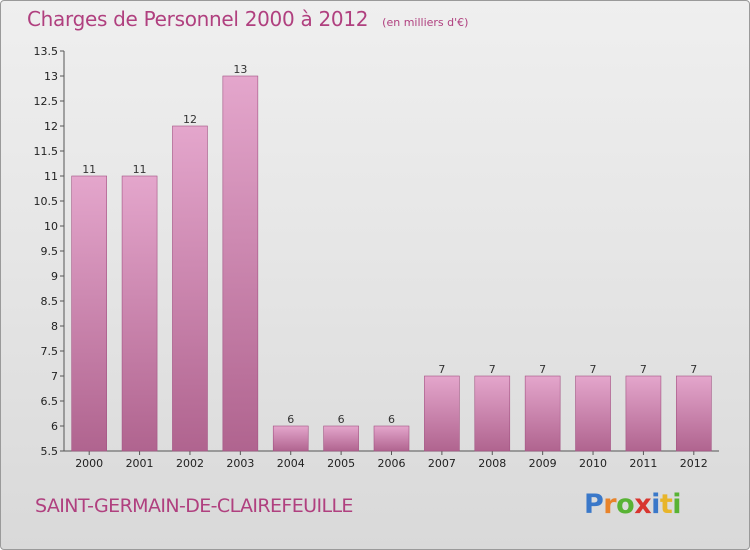 The height and width of the screenshot is (550, 750). What do you see at coordinates (51, 76) in the screenshot?
I see `y-tick-label: 13` at bounding box center [51, 76].